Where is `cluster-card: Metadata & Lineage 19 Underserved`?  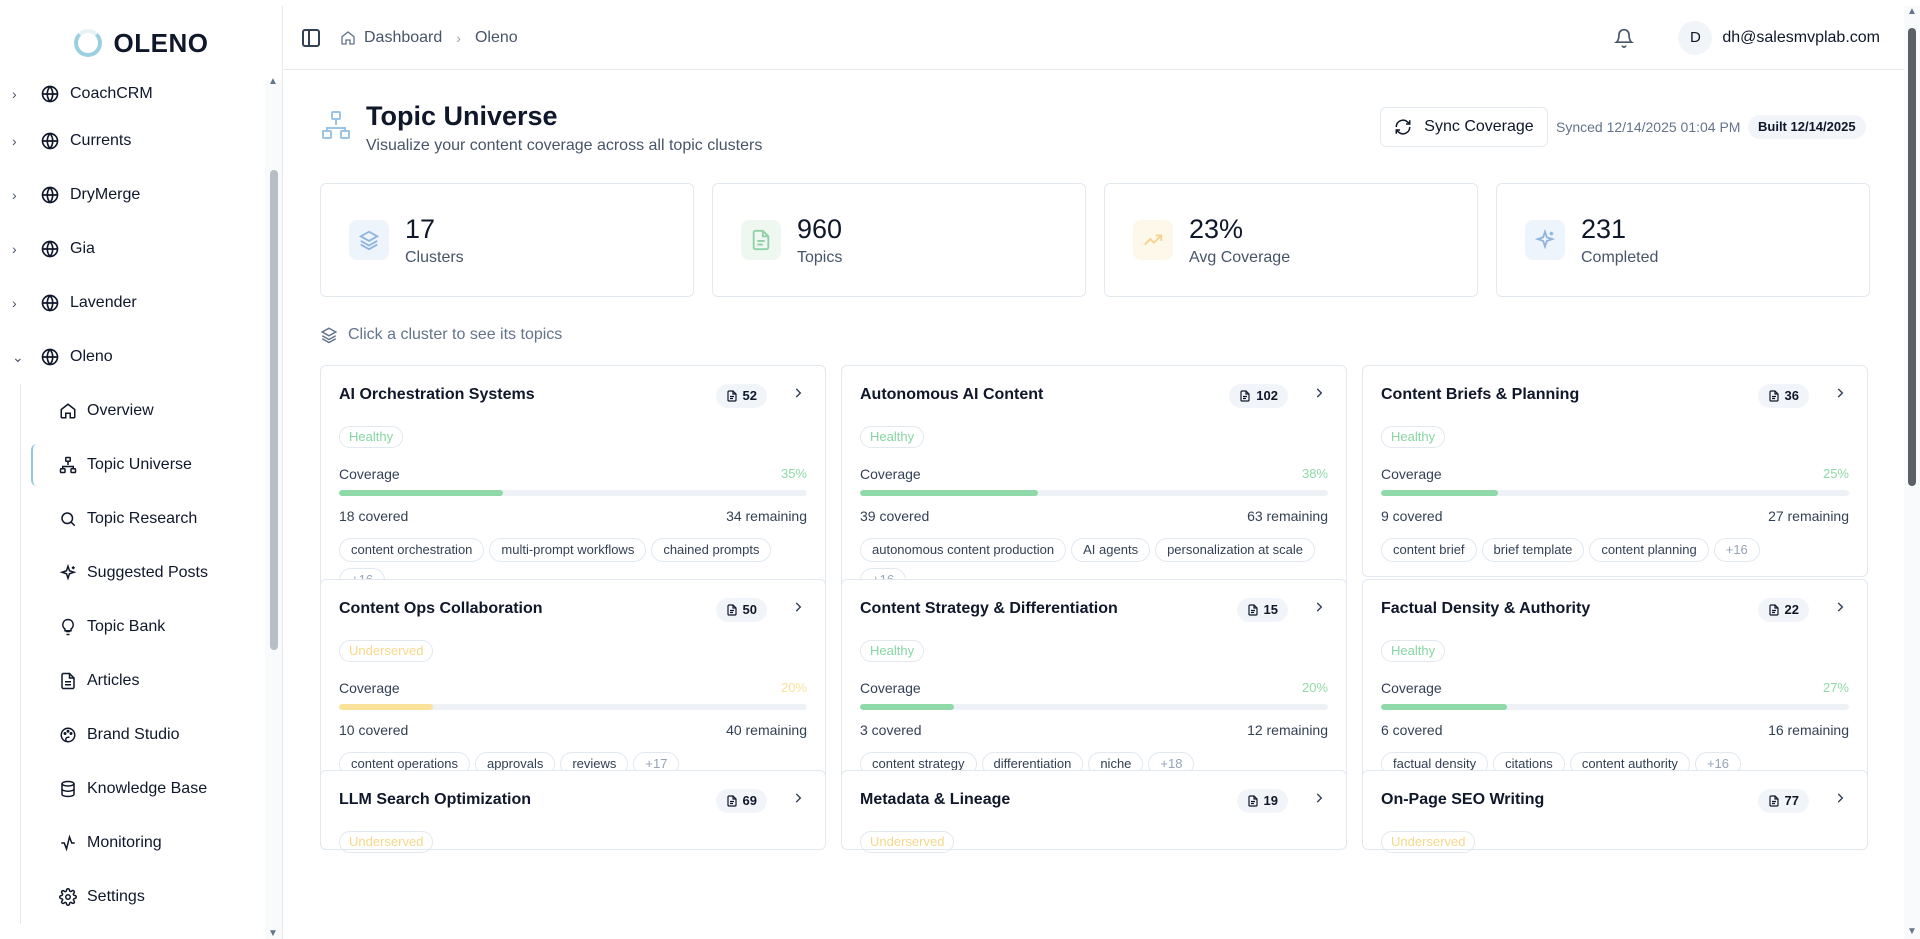
cluster-card: Metadata & Lineage 19 Underserved is located at coordinates (1094, 811).